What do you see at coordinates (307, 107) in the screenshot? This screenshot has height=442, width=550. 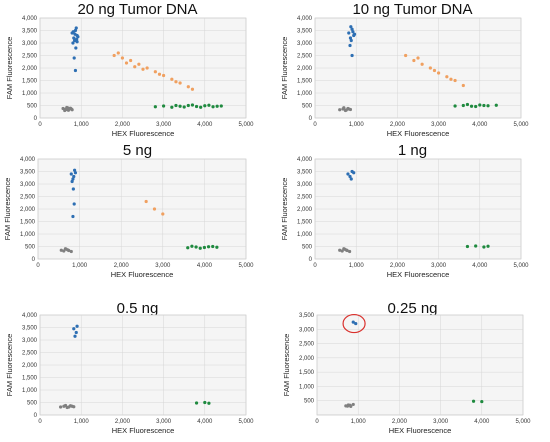 I see `y-tick-label: 500` at bounding box center [307, 107].